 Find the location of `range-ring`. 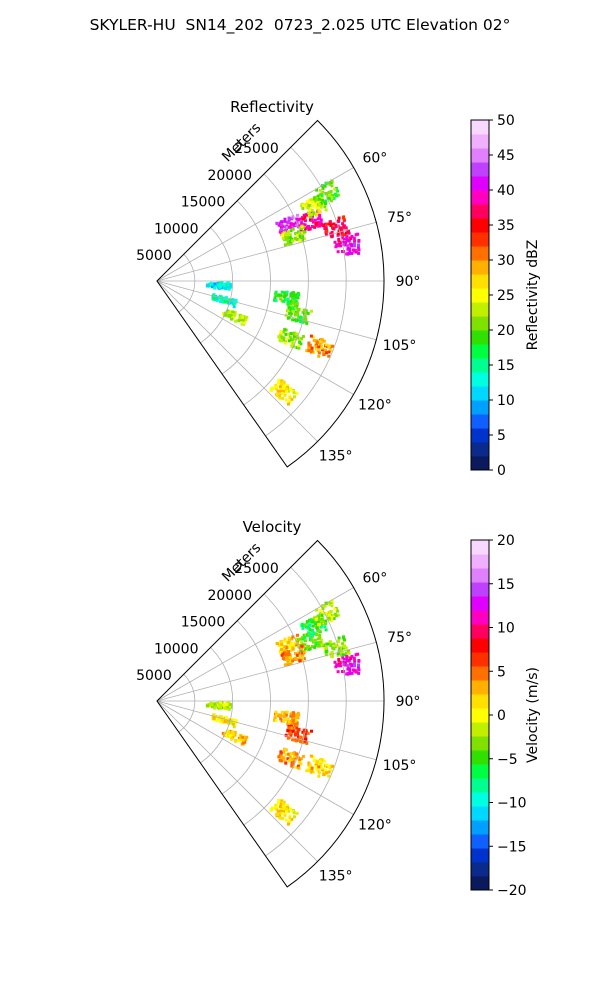

range-ring is located at coordinates (217, 285).